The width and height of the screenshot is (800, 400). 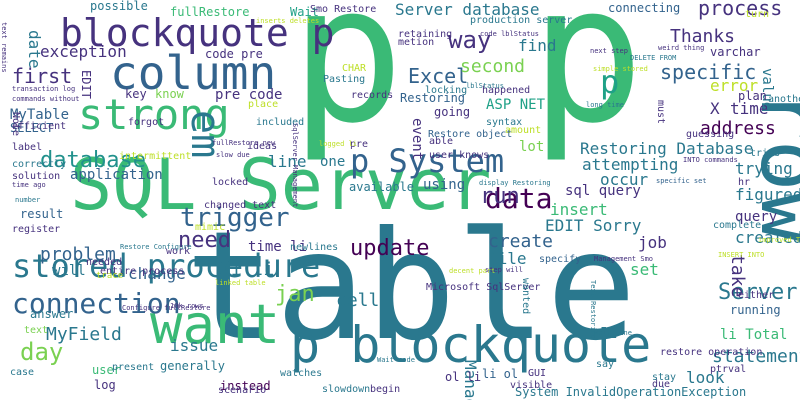 I want to click on cloud-word: Restoring, so click(x=433, y=98).